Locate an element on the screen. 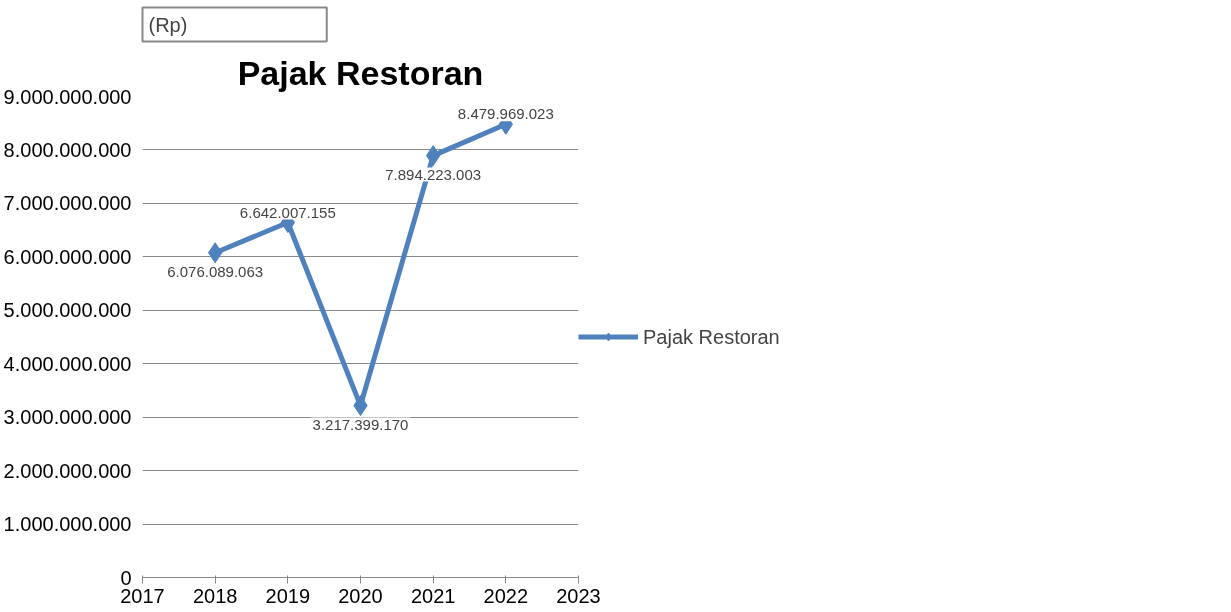 Image resolution: width=1231 pixels, height=612 pixels. x-tick-label: 2021 is located at coordinates (433, 595).